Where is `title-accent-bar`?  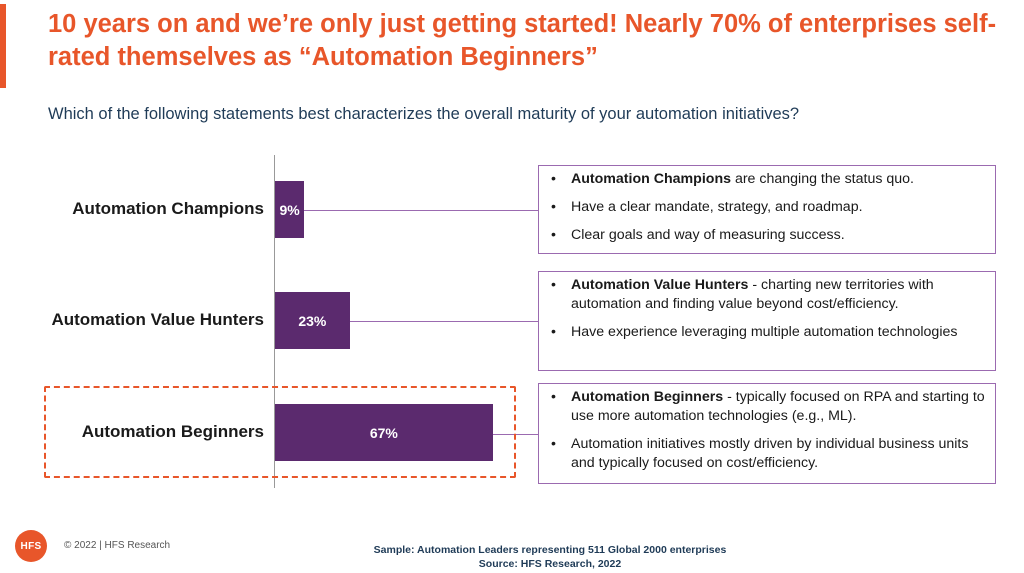 title-accent-bar is located at coordinates (3, 46).